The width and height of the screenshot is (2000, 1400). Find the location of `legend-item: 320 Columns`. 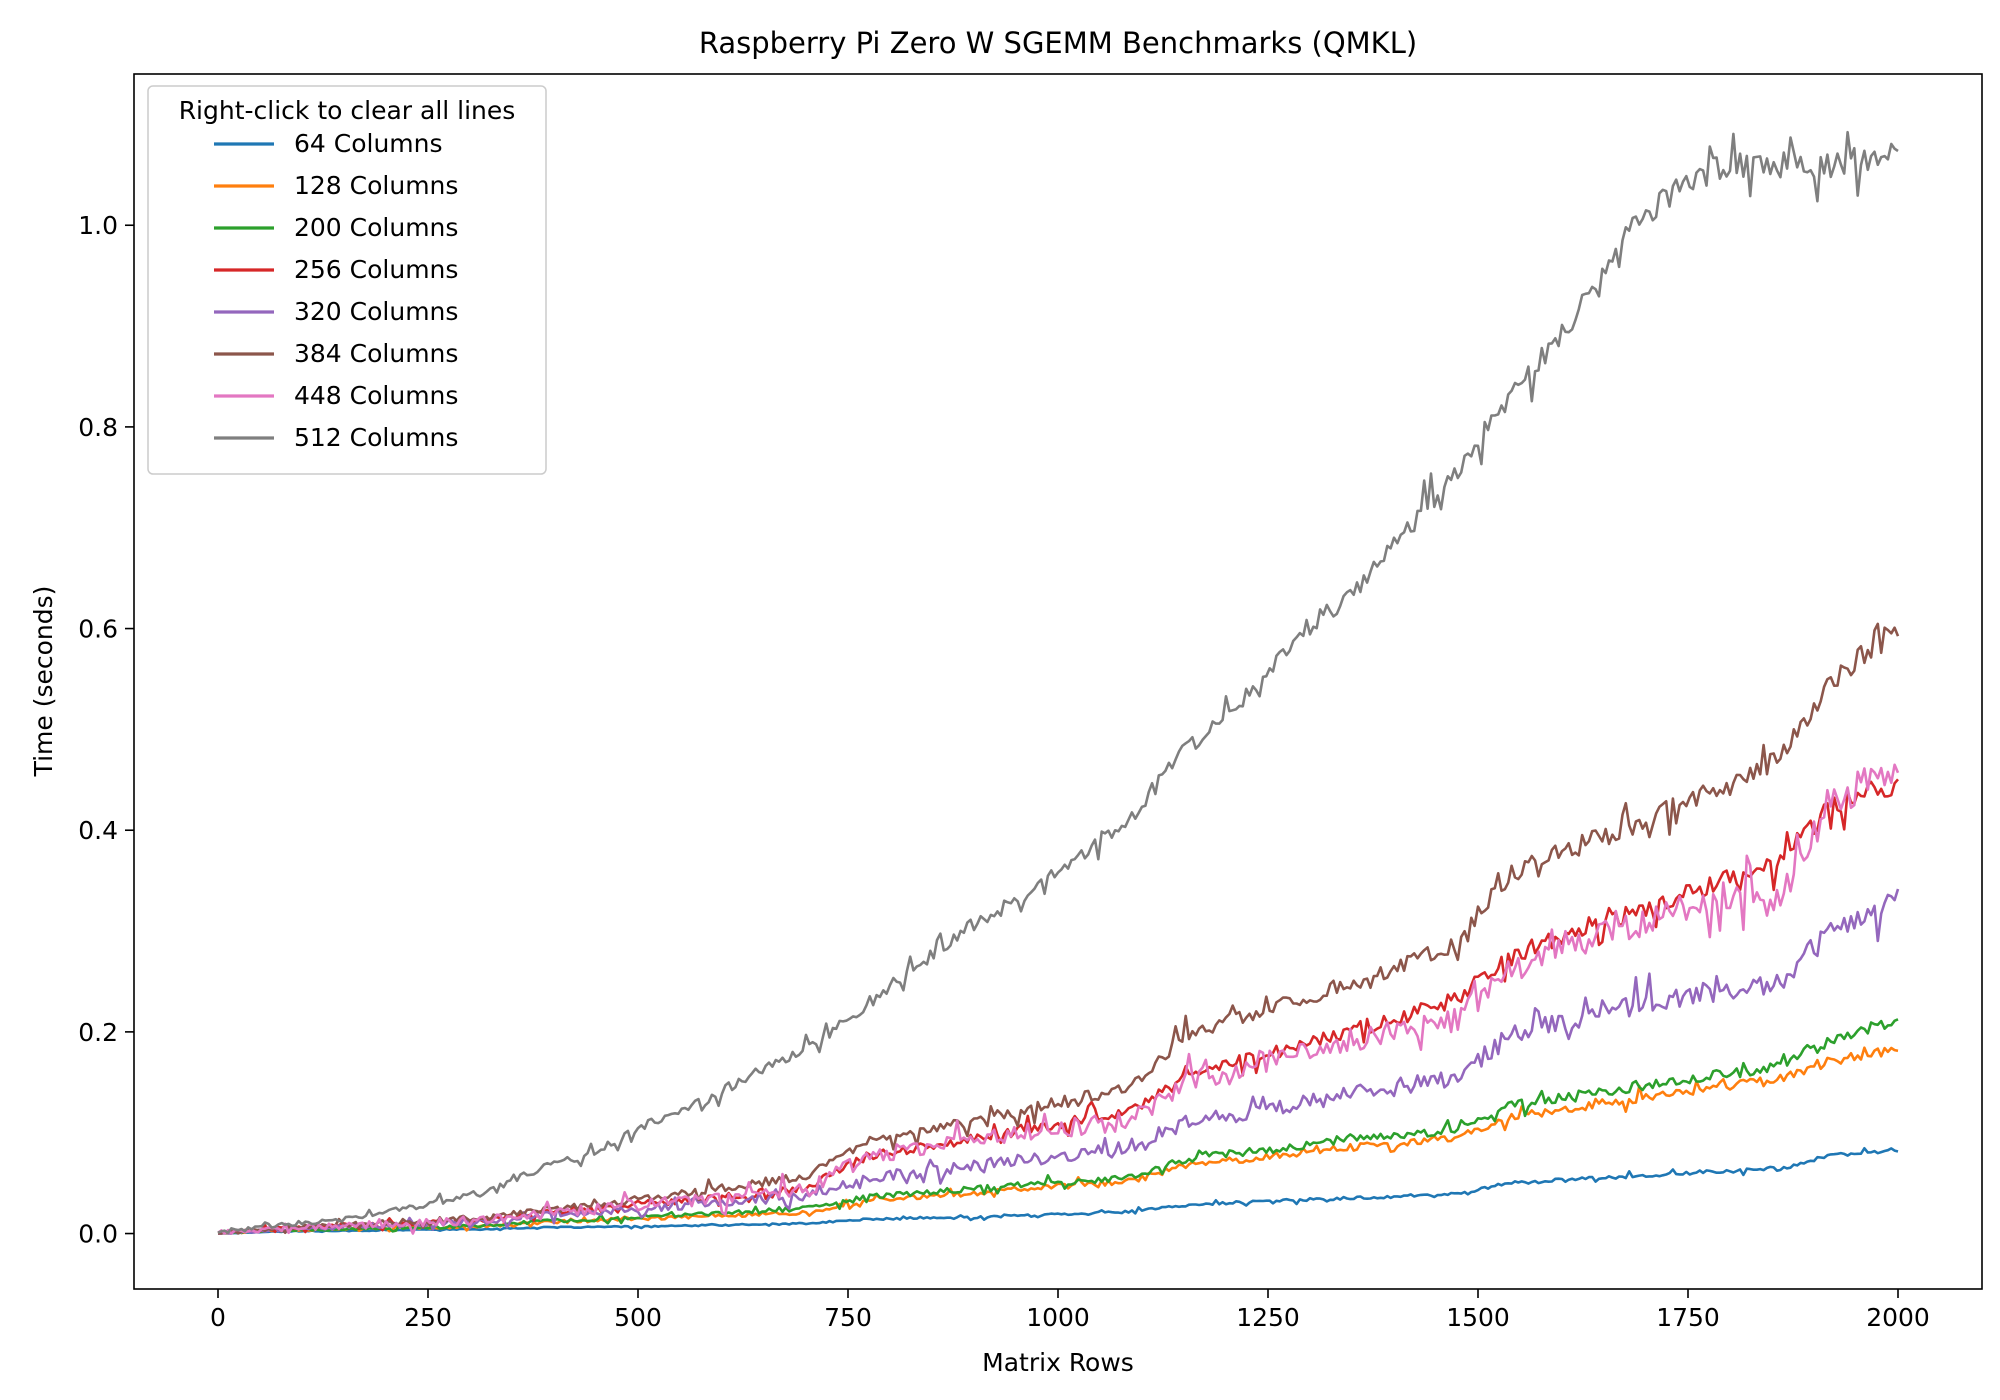

legend-item: 320 Columns is located at coordinates (336, 311).